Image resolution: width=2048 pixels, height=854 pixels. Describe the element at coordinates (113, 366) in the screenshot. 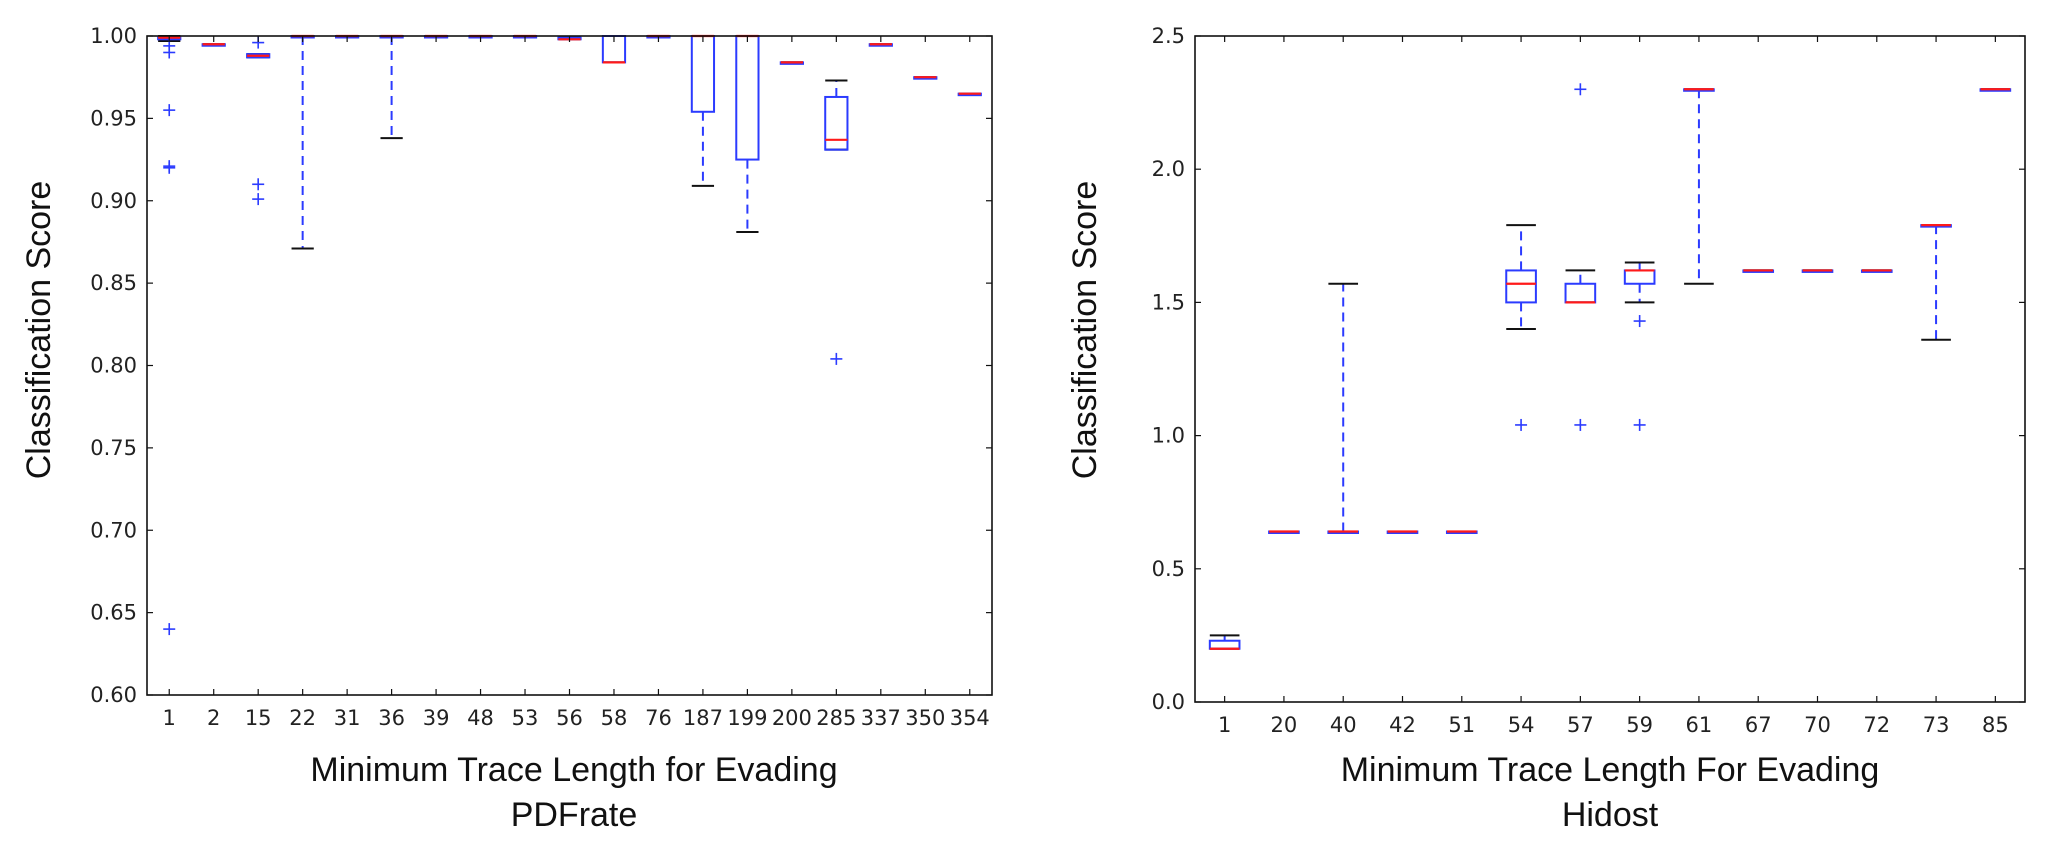

I see `y-tick-label: 0.80` at that location.